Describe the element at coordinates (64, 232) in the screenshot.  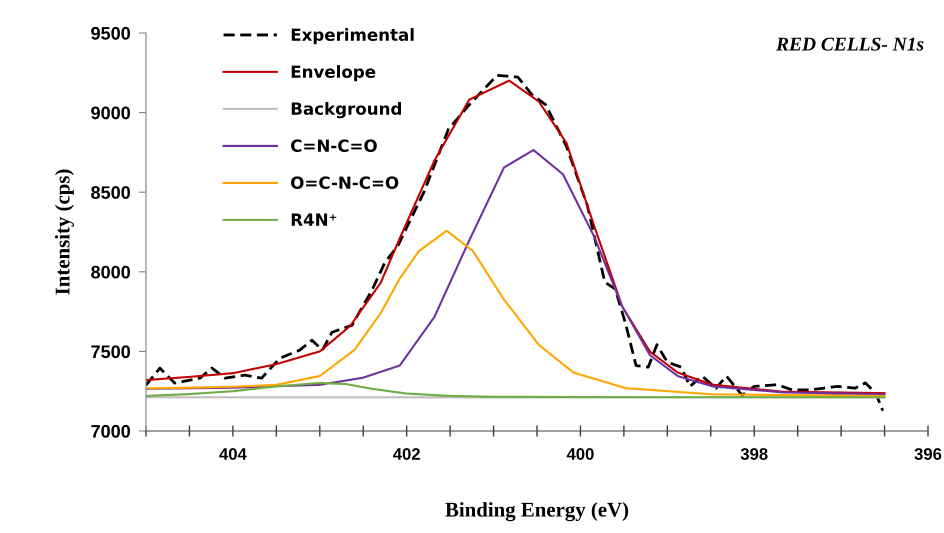
I see `y-axis-title: Intensity (cps)` at that location.